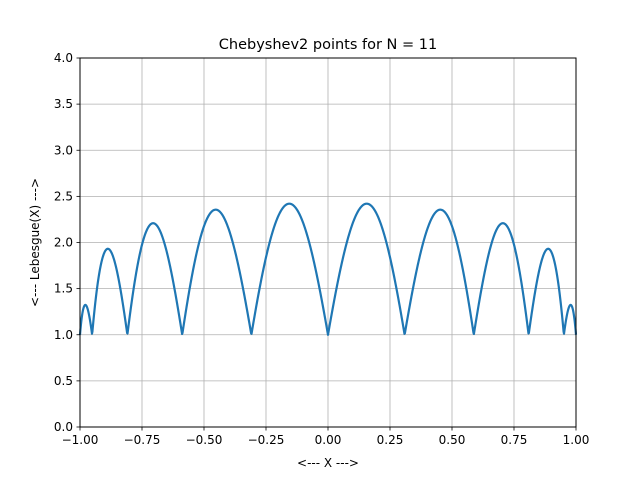  Describe the element at coordinates (63, 58) in the screenshot. I see `y-tick-label: 4.0` at that location.